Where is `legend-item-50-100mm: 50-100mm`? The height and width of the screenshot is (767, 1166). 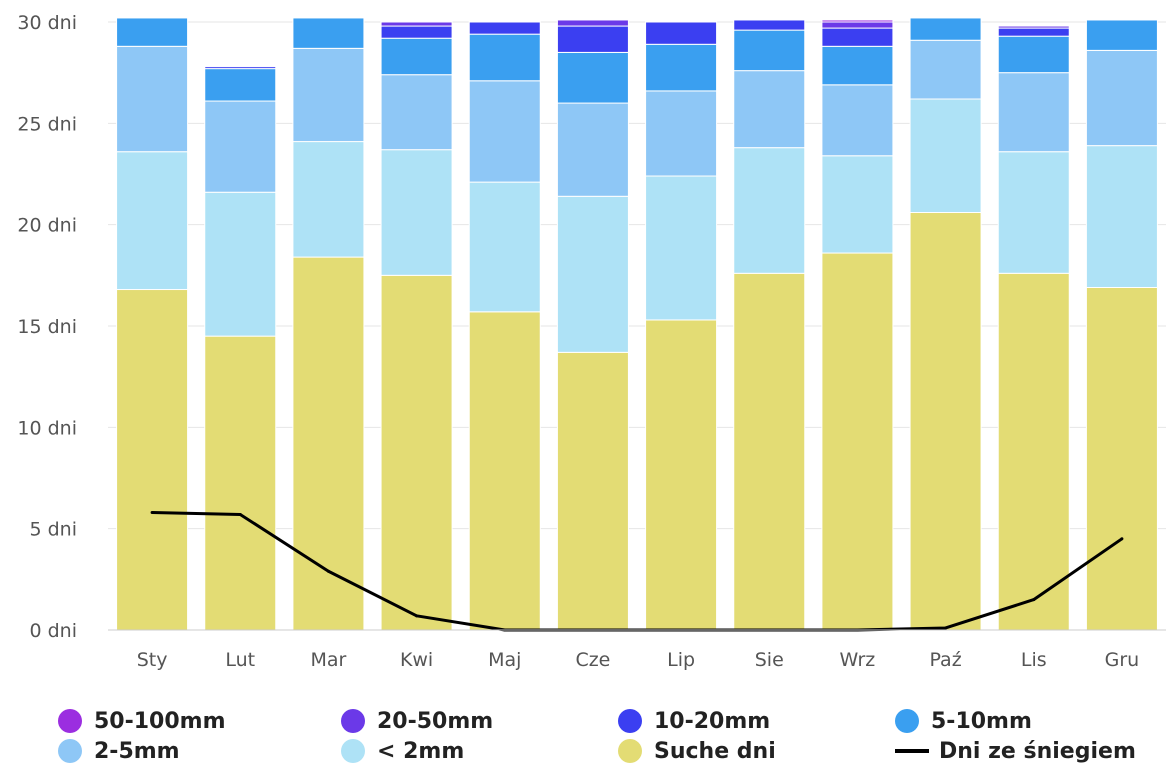 legend-item-50-100mm: 50-100mm is located at coordinates (142, 721).